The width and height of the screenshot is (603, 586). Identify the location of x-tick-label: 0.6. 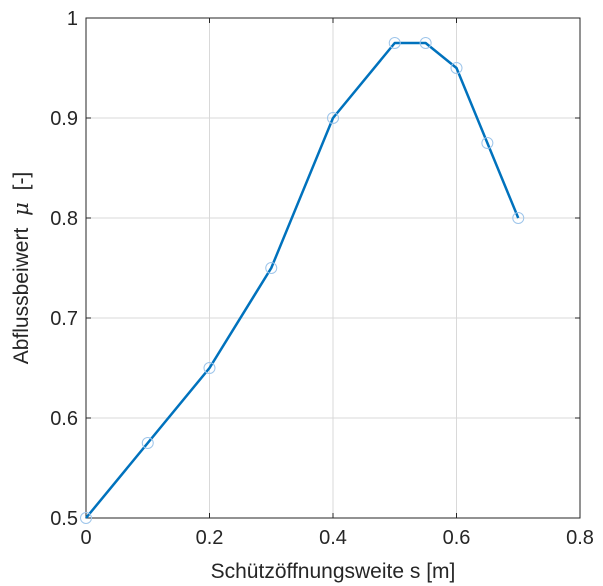
(457, 538).